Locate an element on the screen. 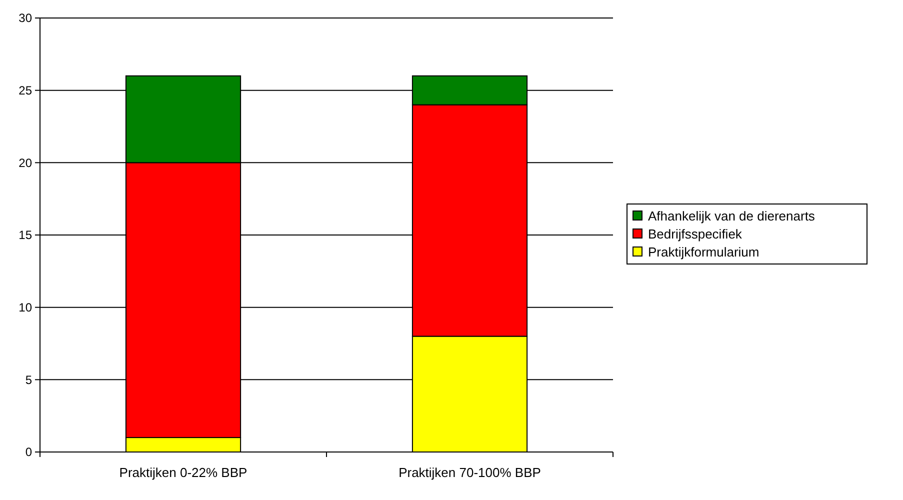  x-tick-label: Praktijken 0-22% BBP is located at coordinates (183, 472).